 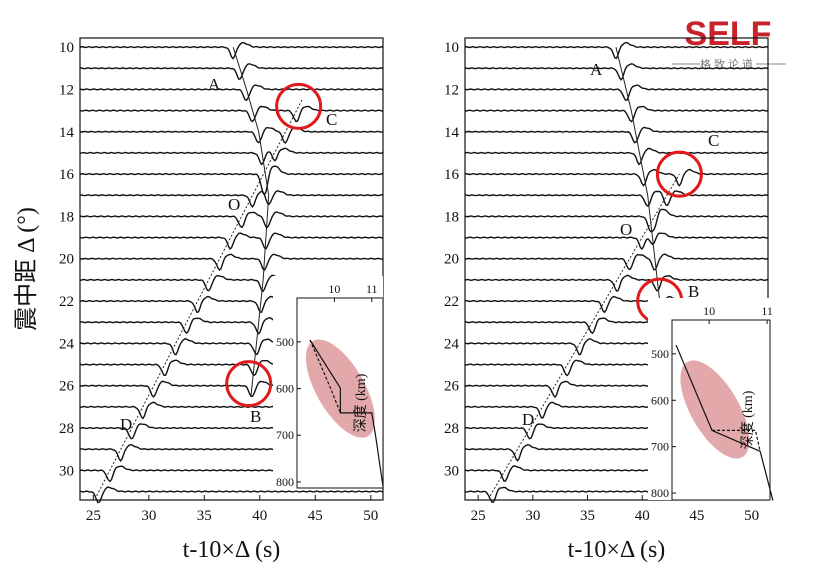 I want to click on uncertainty-ellipse, so click(x=715, y=409).